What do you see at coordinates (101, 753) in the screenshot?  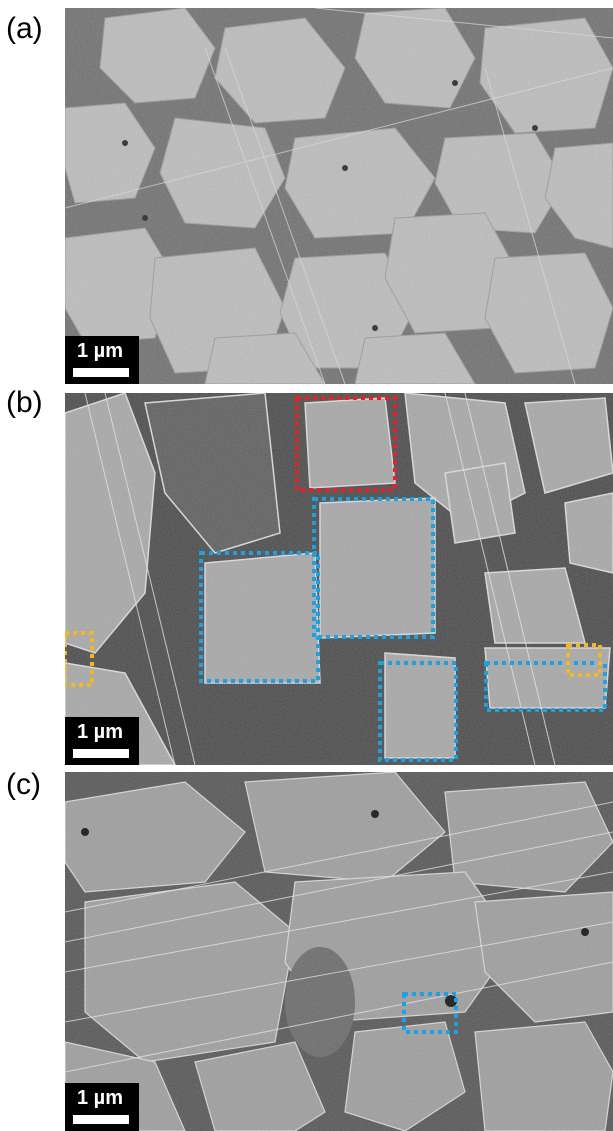 I see `scale-bar-line-b` at bounding box center [101, 753].